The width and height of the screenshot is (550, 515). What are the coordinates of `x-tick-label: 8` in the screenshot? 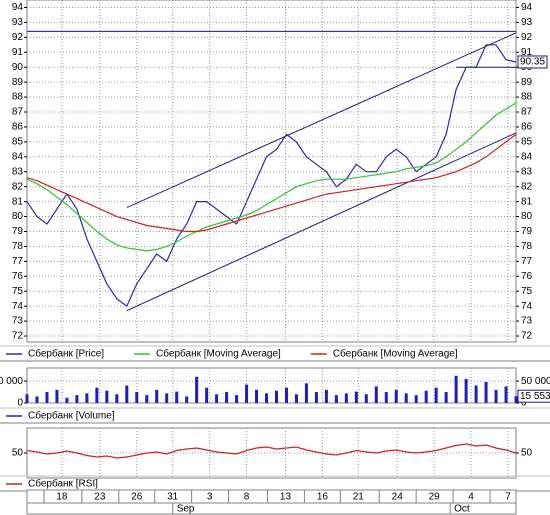 It's located at (247, 497).